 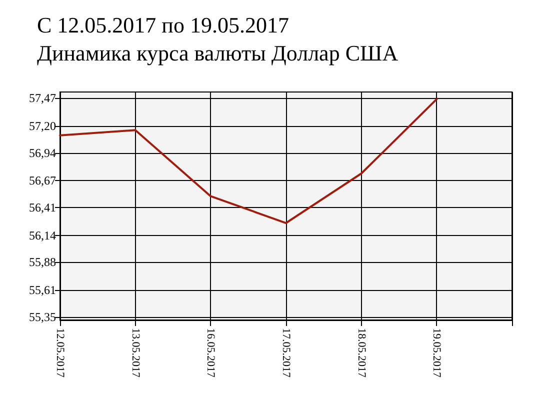 What do you see at coordinates (42, 126) in the screenshot?
I see `y-tick-label: 57,20` at bounding box center [42, 126].